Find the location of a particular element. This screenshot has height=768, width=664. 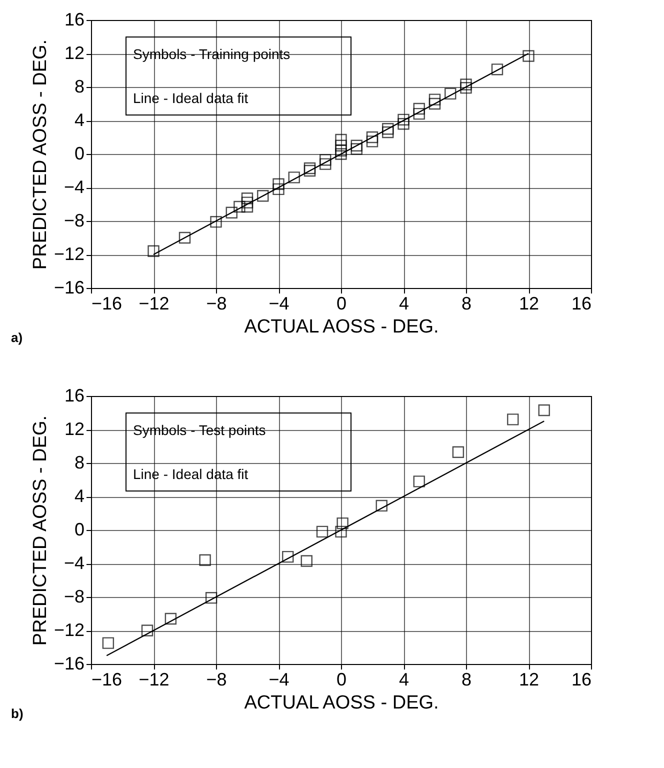

text: a) is located at coordinates (17, 337).